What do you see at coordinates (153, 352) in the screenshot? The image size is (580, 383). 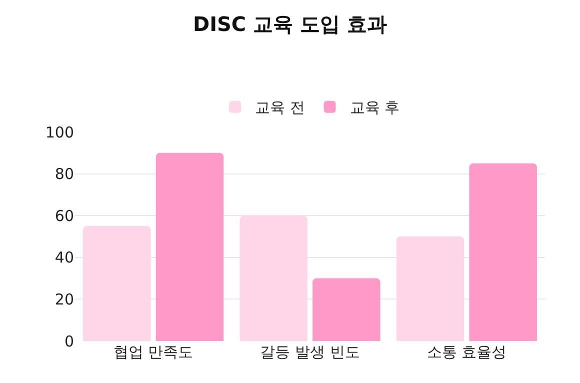 I see `x-tick-label: 협업 만족도` at bounding box center [153, 352].